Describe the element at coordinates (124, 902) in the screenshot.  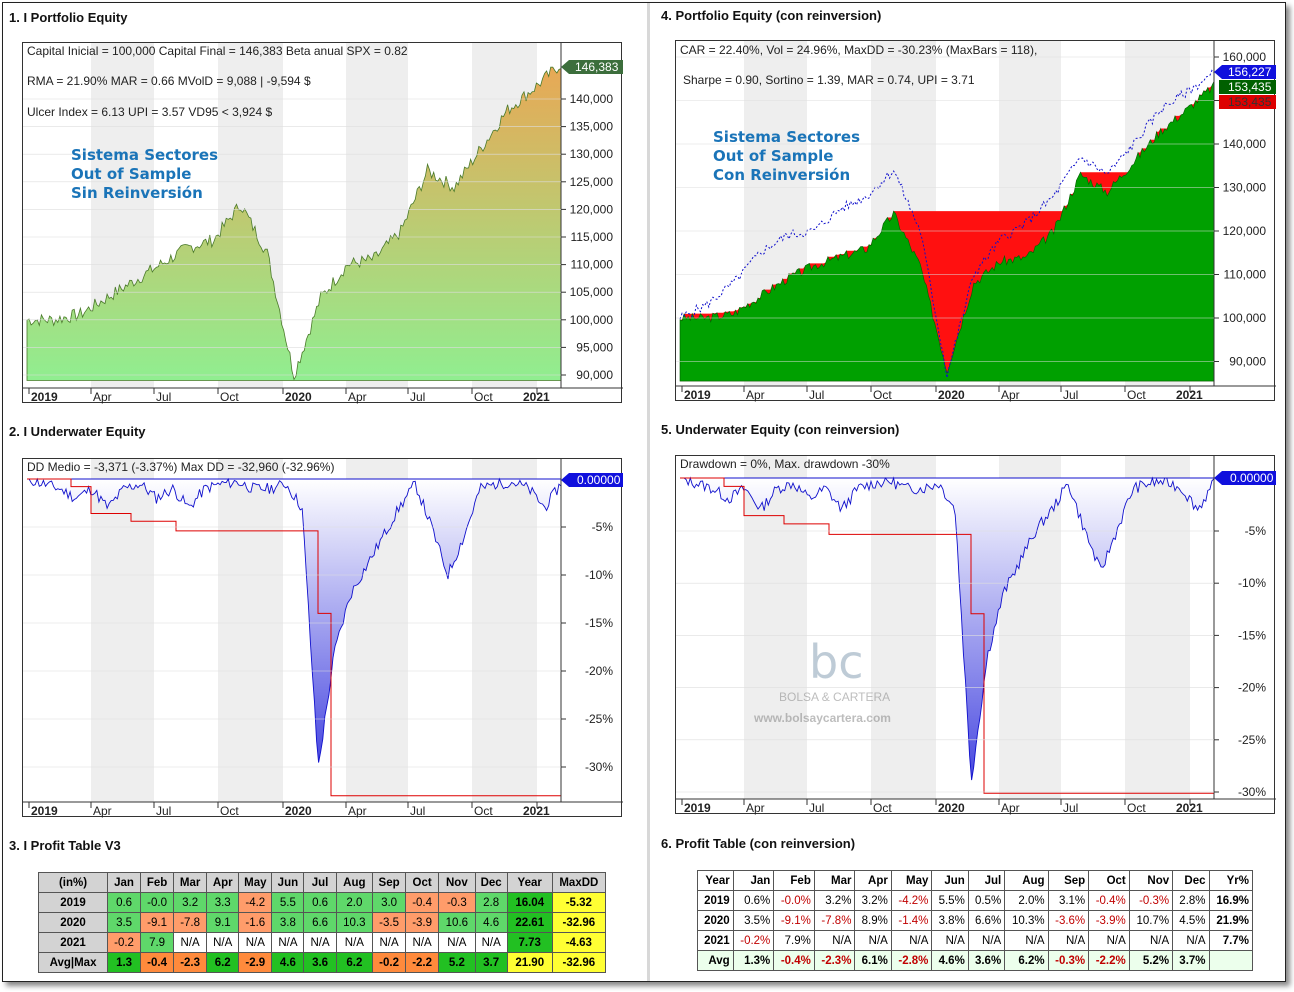
I see `table-cell: 0.6` at that location.